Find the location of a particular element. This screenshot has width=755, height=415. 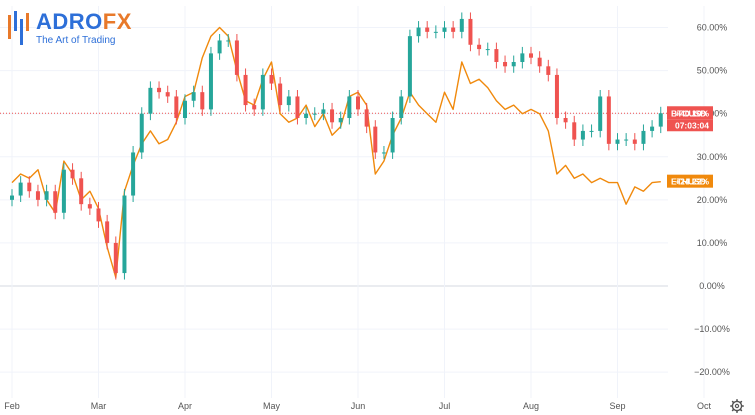

logo-name: ADROFX is located at coordinates (84, 21).